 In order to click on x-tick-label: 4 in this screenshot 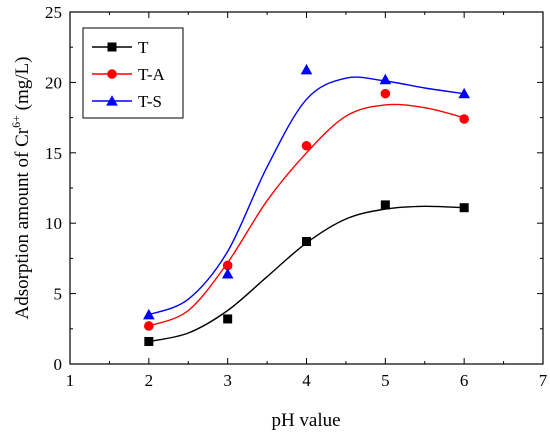, I will do `click(306, 380)`.